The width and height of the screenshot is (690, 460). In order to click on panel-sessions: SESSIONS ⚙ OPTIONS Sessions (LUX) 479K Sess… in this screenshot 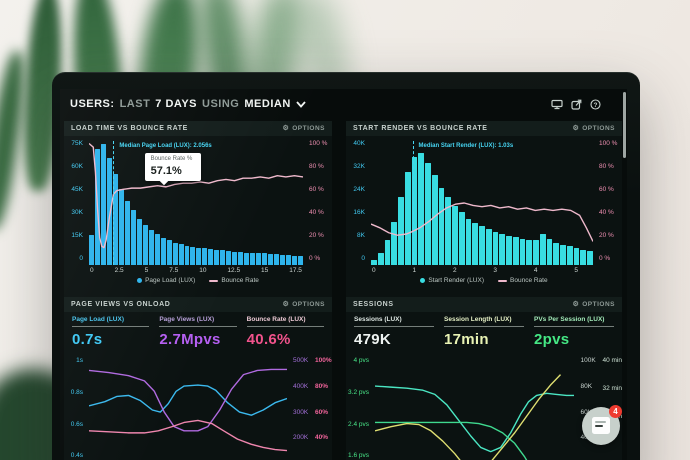, I will do `click(484, 378)`.